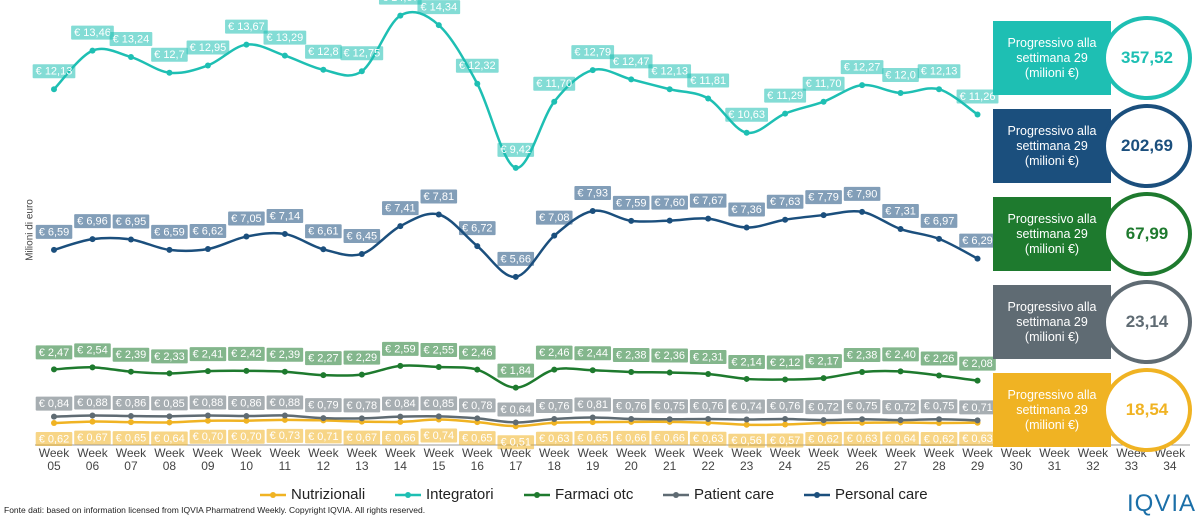 This screenshot has width=1199, height=518. I want to click on data-label-text: € 0,51, so click(515, 443).